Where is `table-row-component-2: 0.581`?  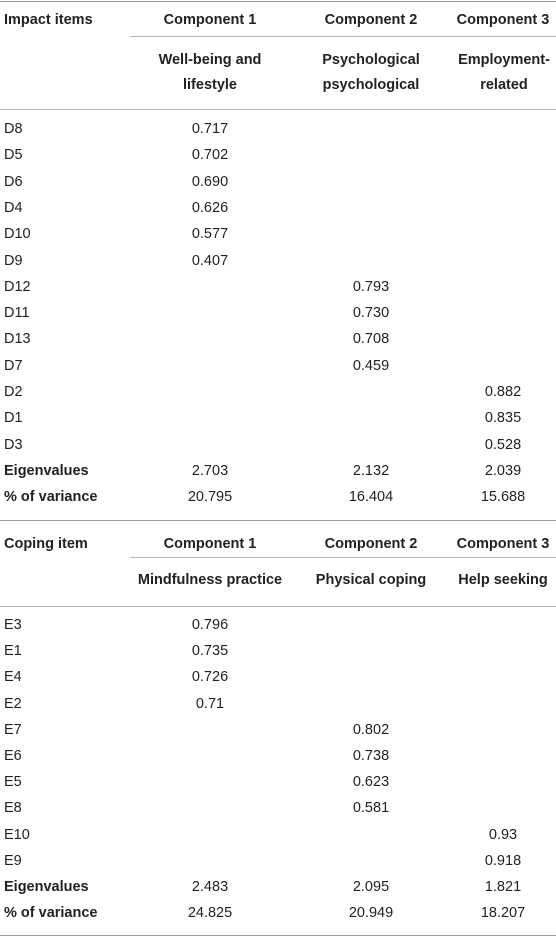
table-row-component-2: 0.581 is located at coordinates (371, 808).